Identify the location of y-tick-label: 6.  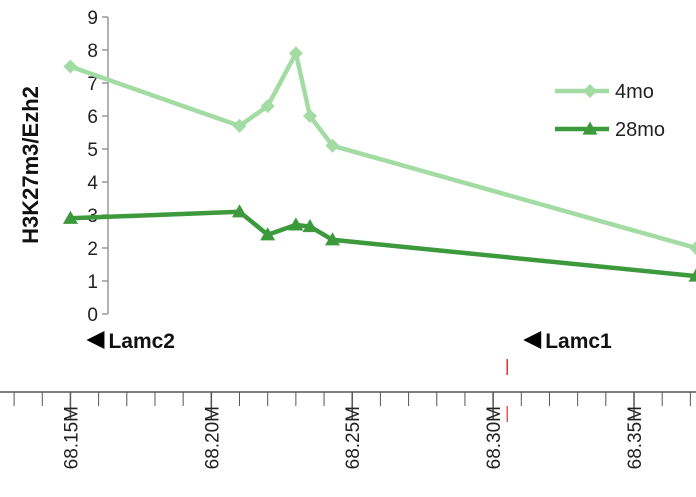
(92, 117).